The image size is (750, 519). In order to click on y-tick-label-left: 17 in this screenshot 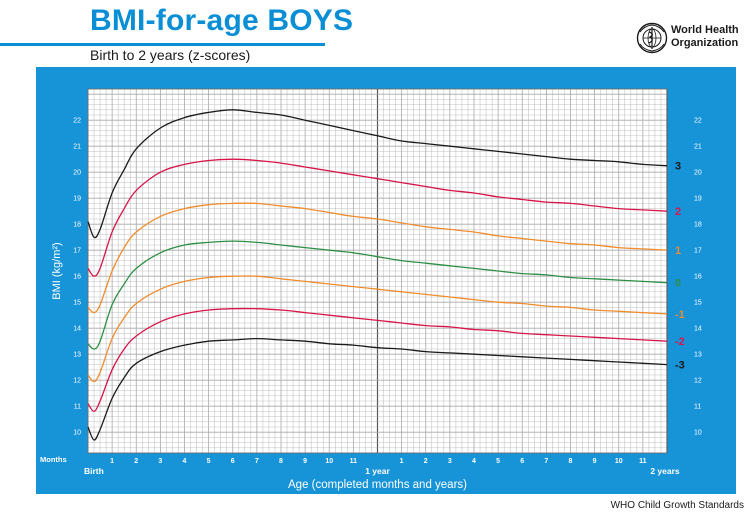, I will do `click(77, 251)`.